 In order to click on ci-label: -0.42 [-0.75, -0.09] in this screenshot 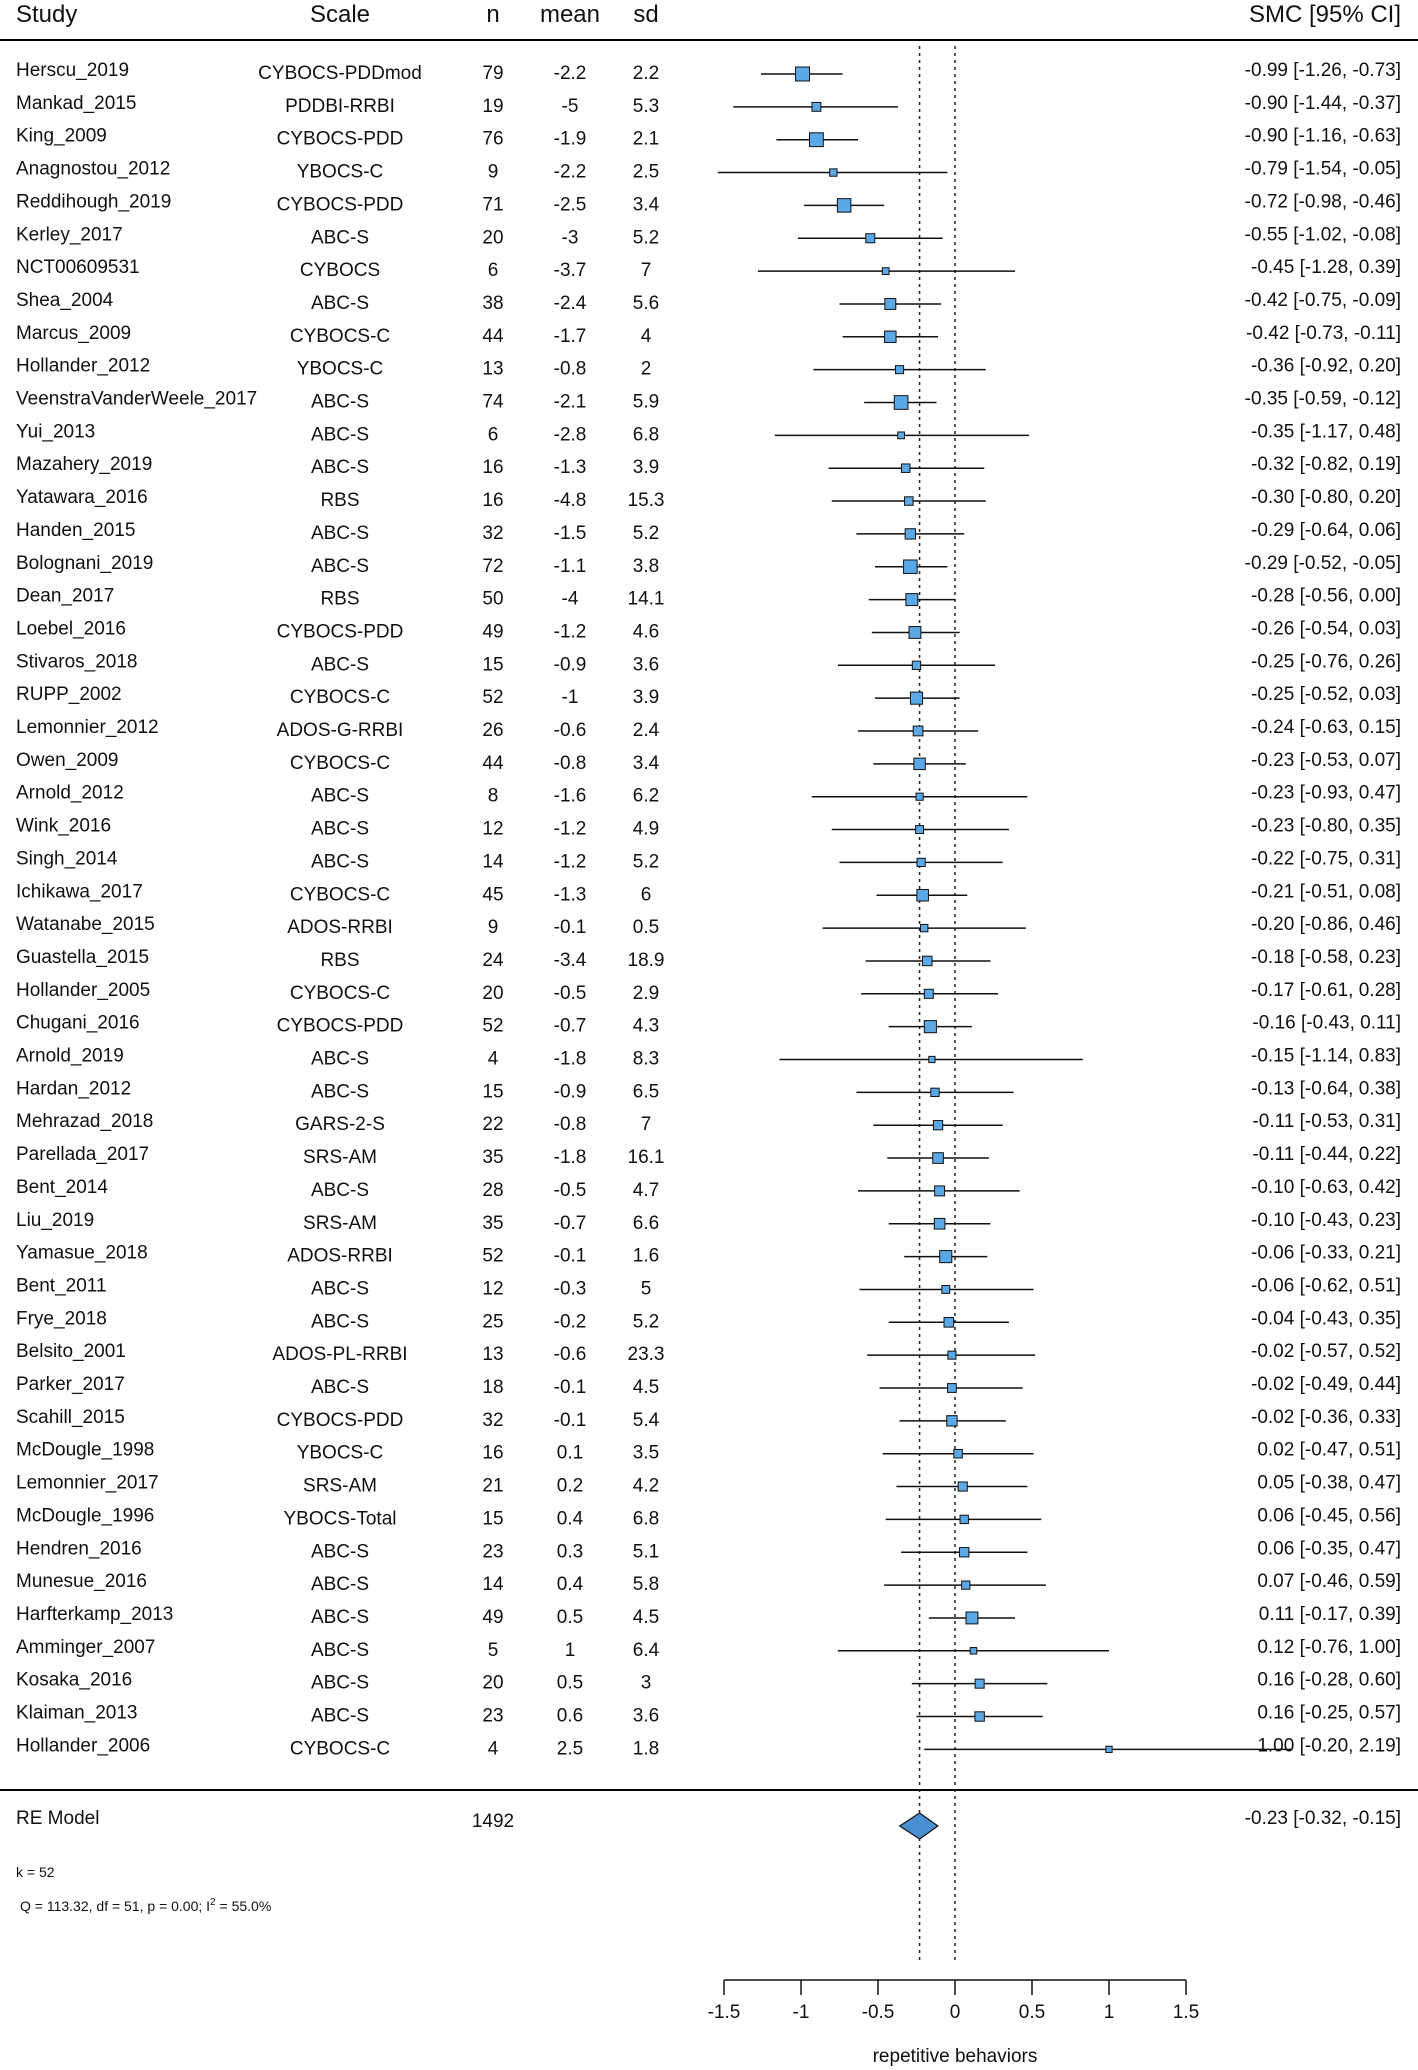, I will do `click(1323, 300)`.